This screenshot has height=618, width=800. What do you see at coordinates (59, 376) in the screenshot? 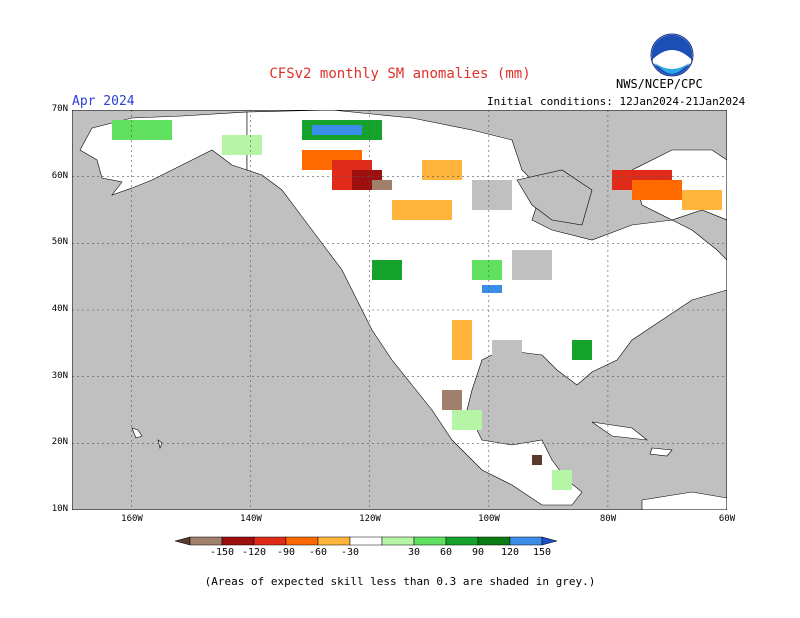
I see `lat-label: 30N` at bounding box center [59, 376].